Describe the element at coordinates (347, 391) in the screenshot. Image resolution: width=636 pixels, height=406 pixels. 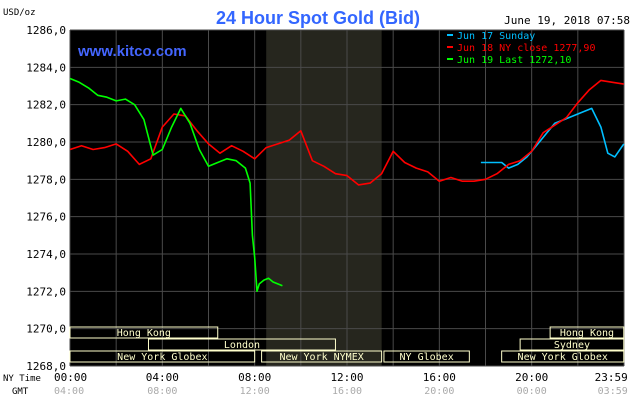
I see `x-tick-label-gmt: 16:00` at that location.